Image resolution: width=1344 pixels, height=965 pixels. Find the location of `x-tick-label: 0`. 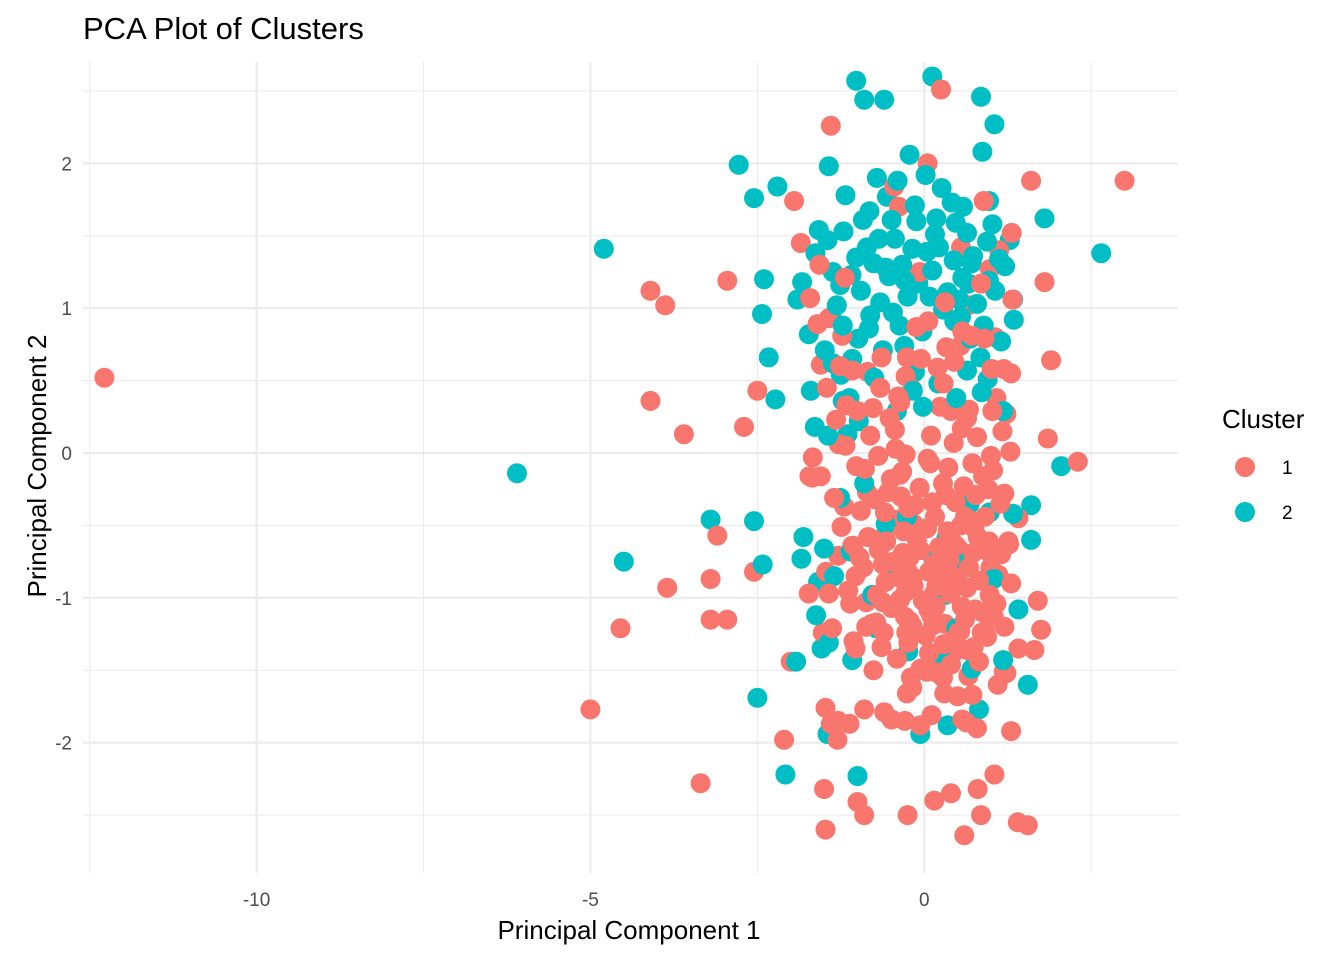

x-tick-label: 0 is located at coordinates (924, 900).